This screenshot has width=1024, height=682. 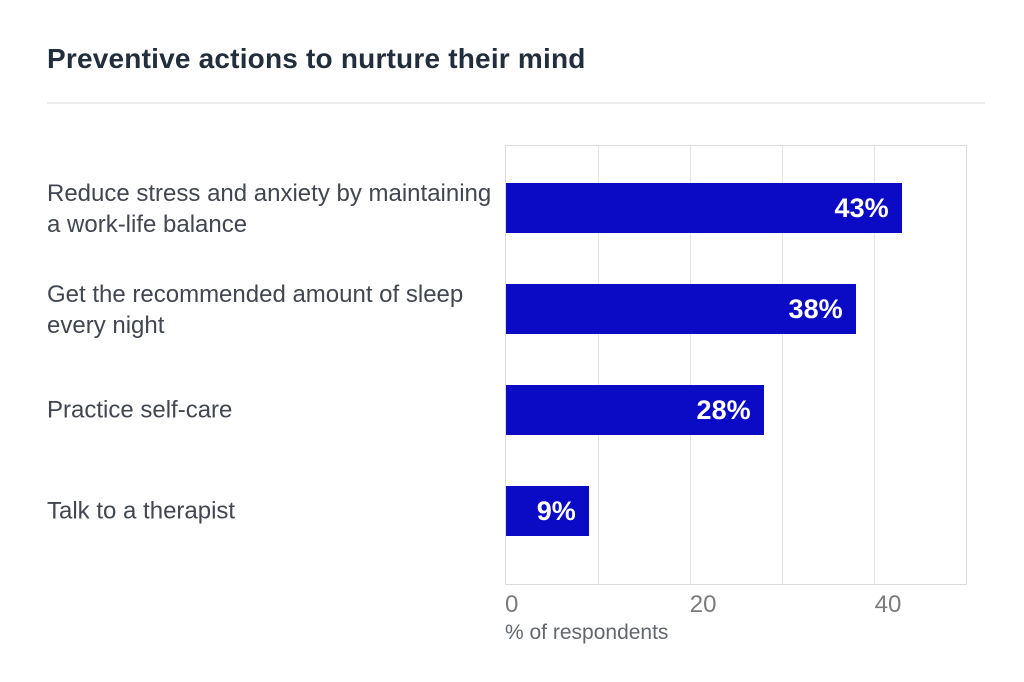 I want to click on bar-value-label: 28%, so click(x=723, y=409).